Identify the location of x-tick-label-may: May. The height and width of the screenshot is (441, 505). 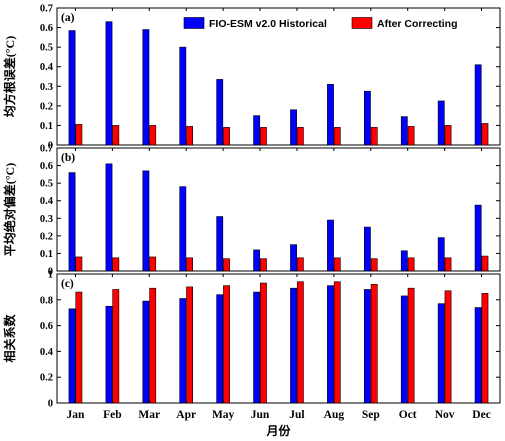
(223, 415).